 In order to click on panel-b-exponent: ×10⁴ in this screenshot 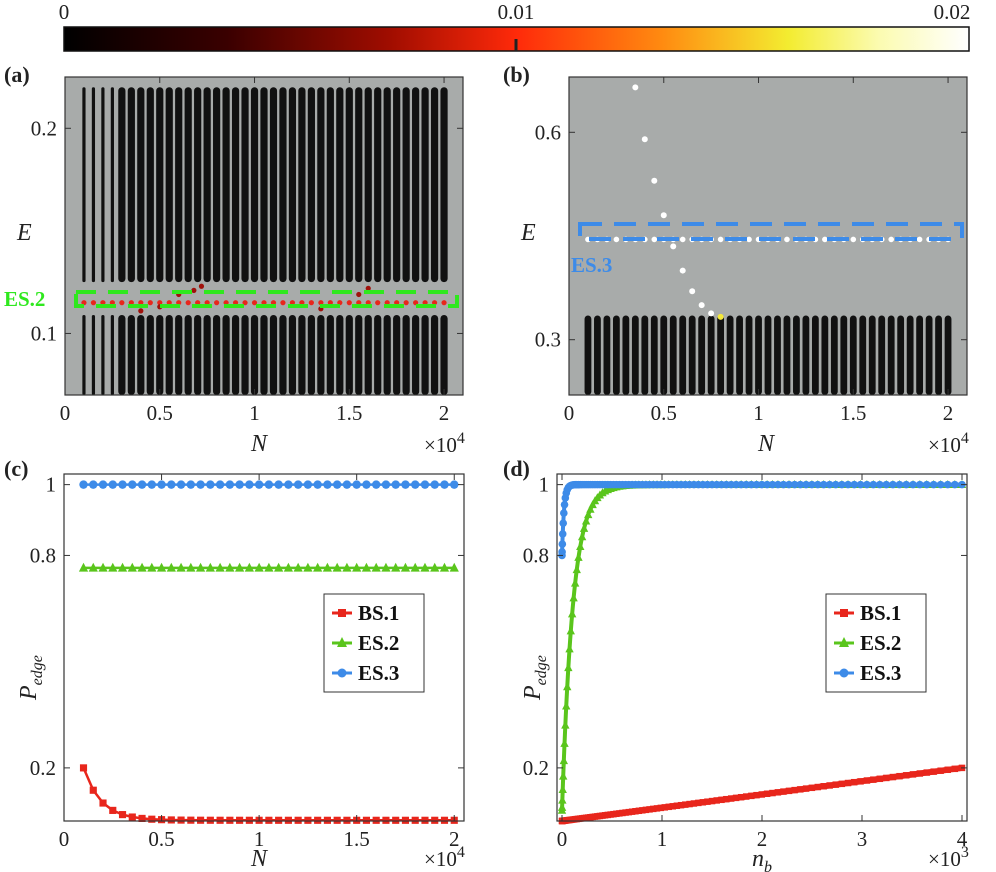, I will do `click(948, 443)`.